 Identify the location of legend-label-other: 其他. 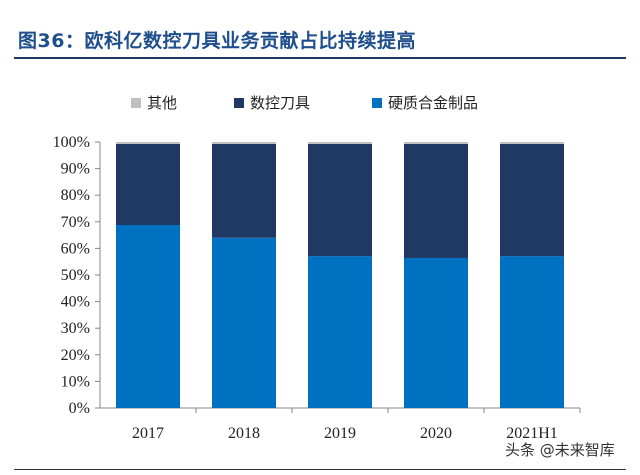
(162, 103).